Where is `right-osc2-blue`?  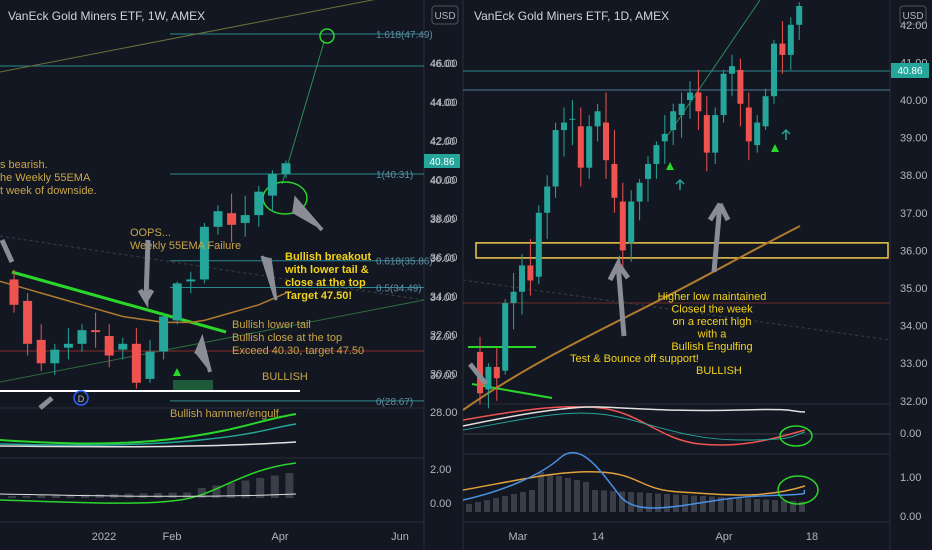 right-osc2-blue is located at coordinates (634, 480).